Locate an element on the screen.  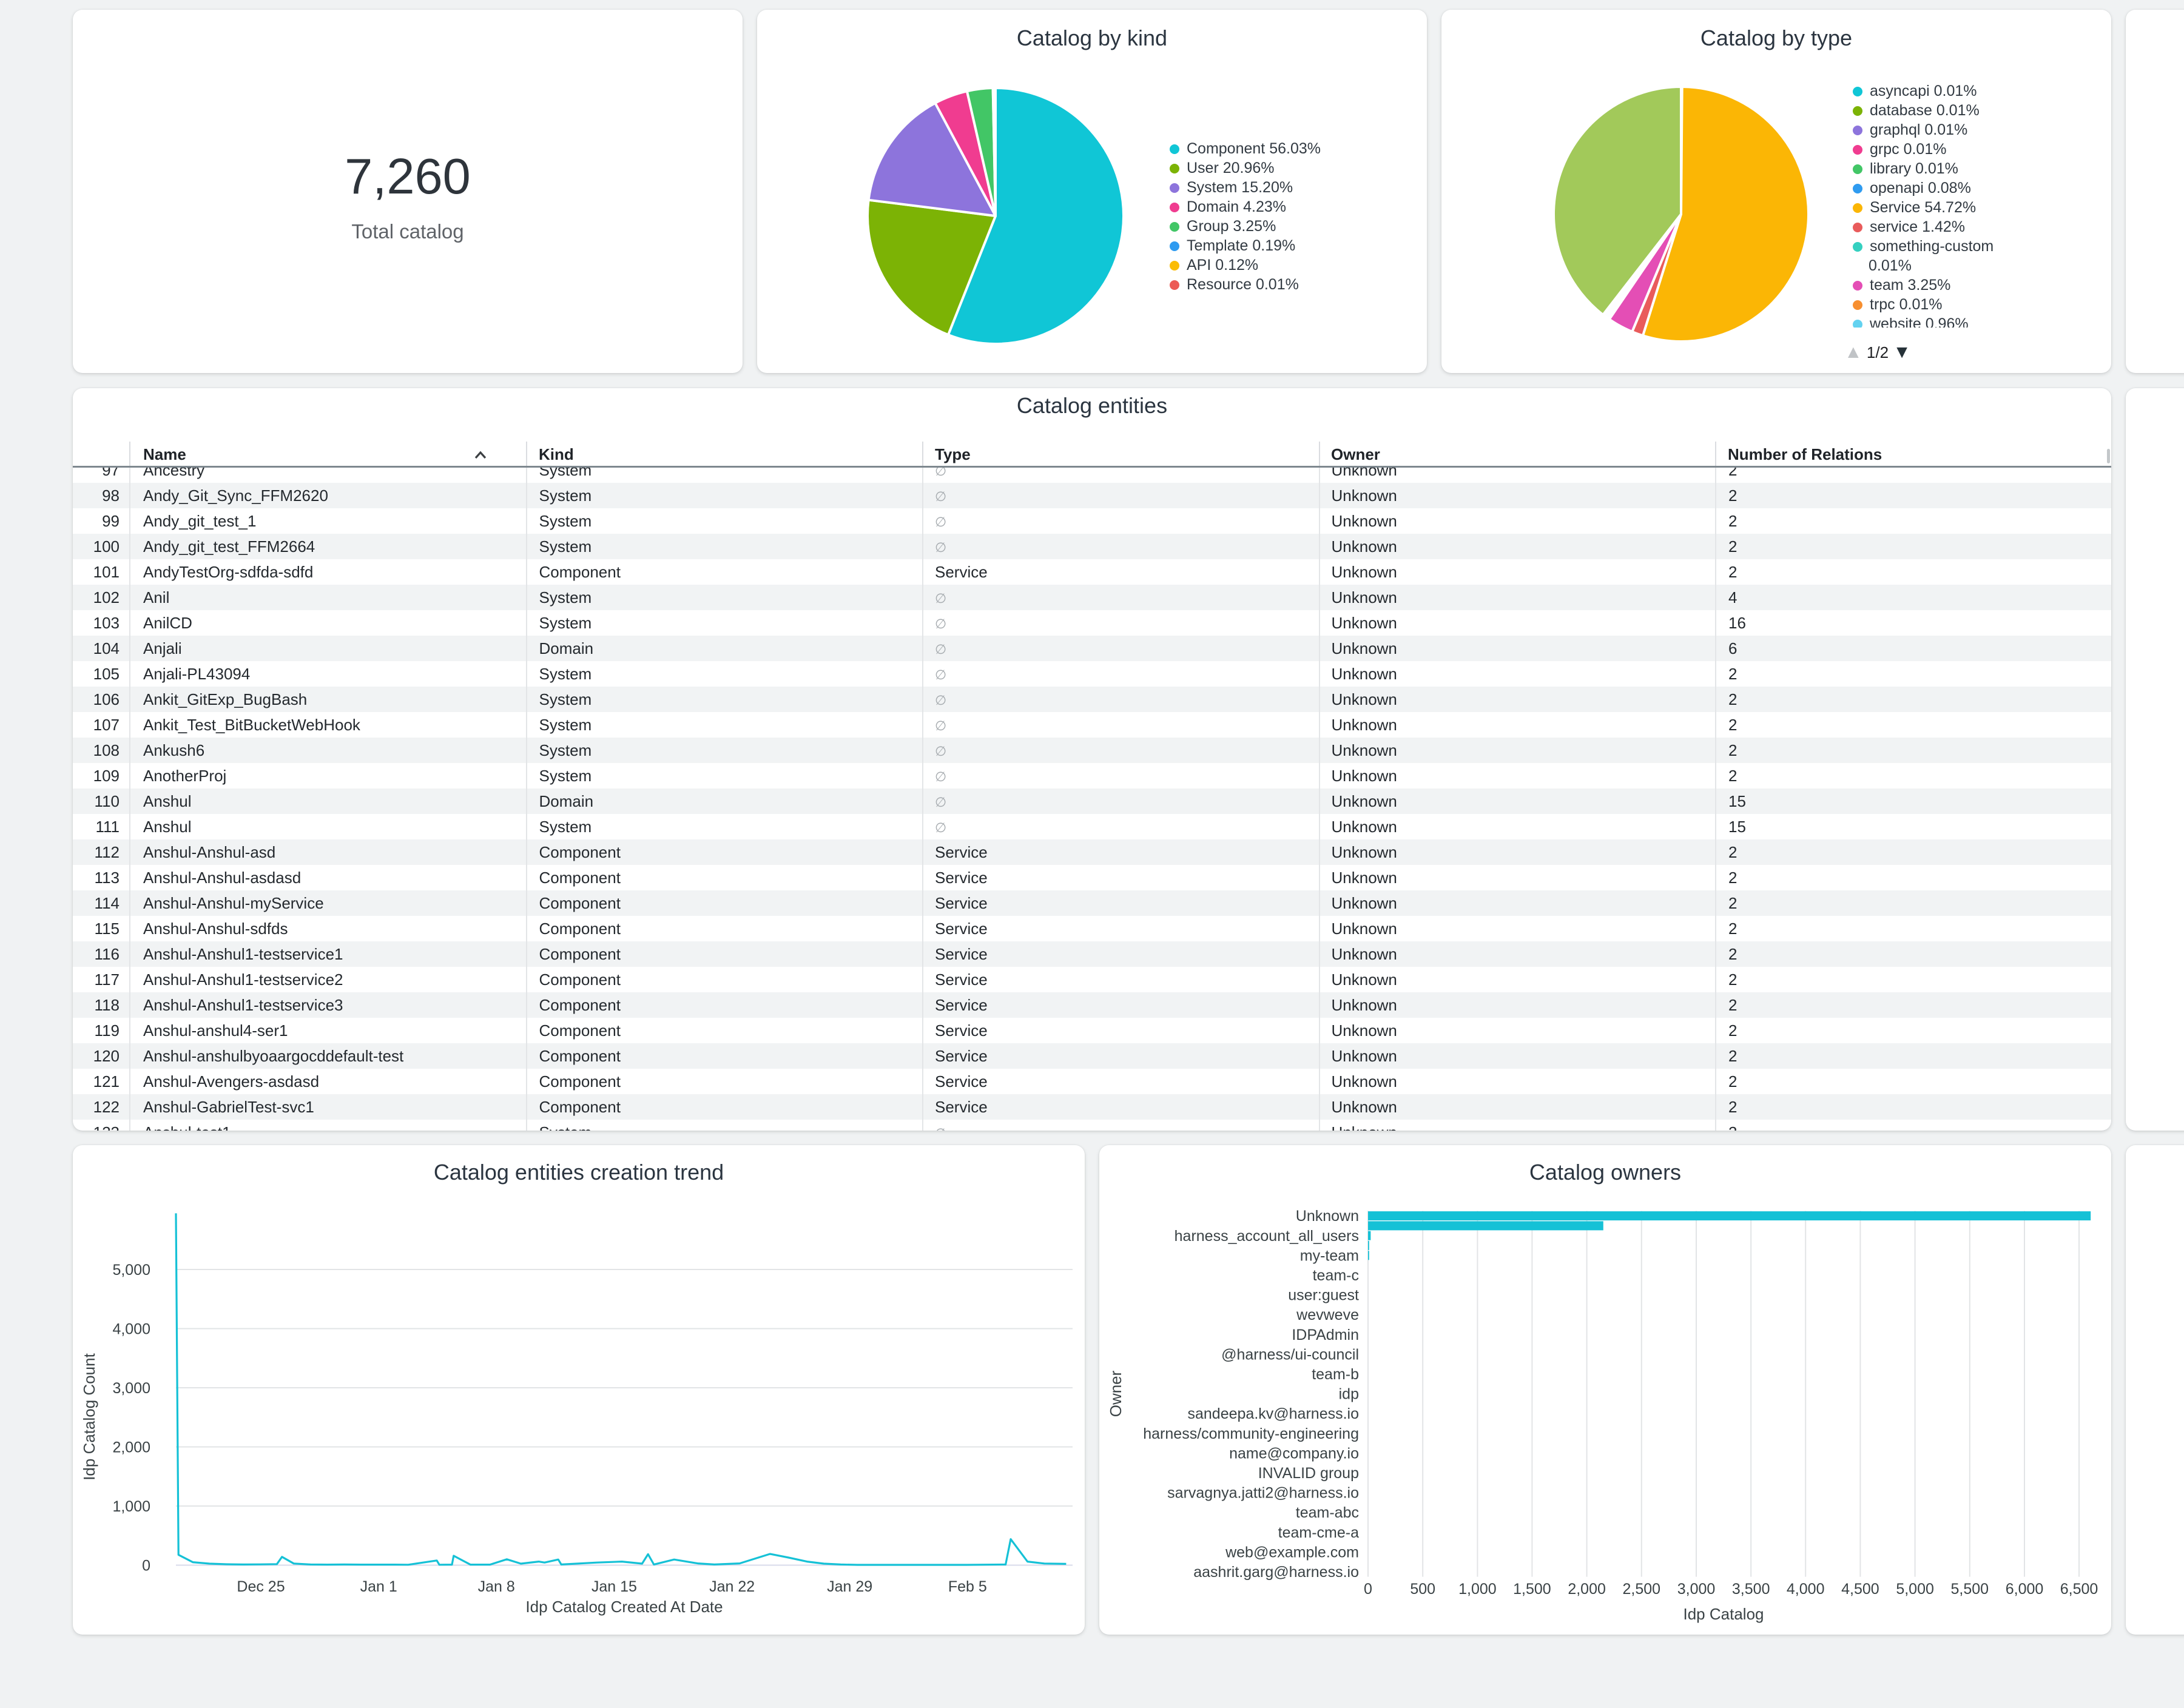
svg-text: sarvagnya.jatti2@harness.io is located at coordinates (1263, 1494).